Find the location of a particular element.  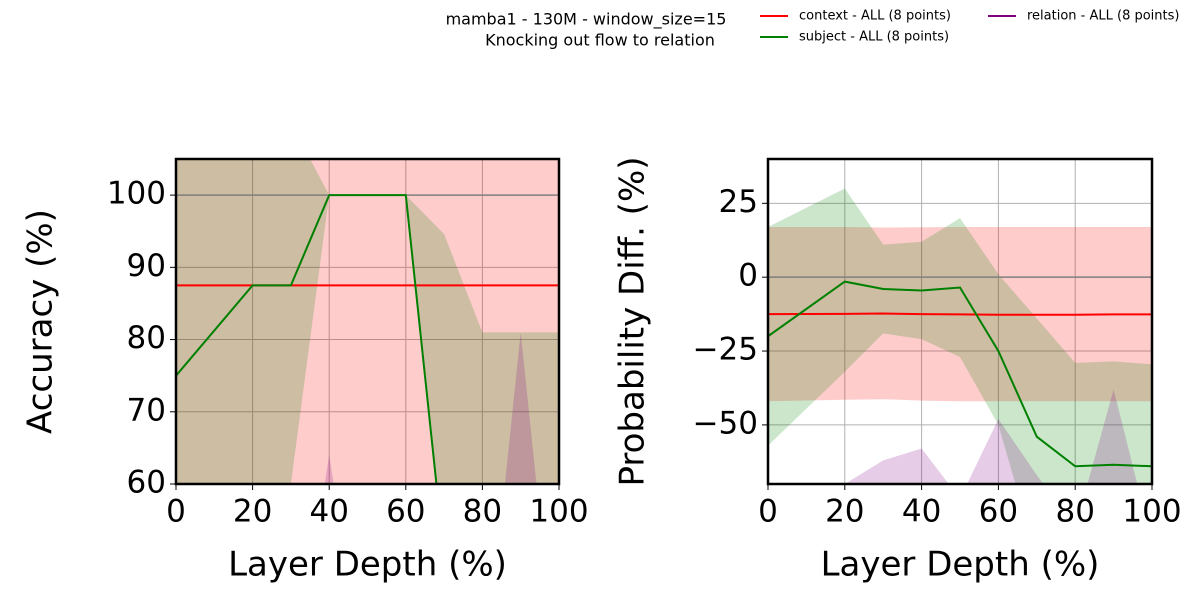

y-tick-label: 70 is located at coordinates (146, 410).